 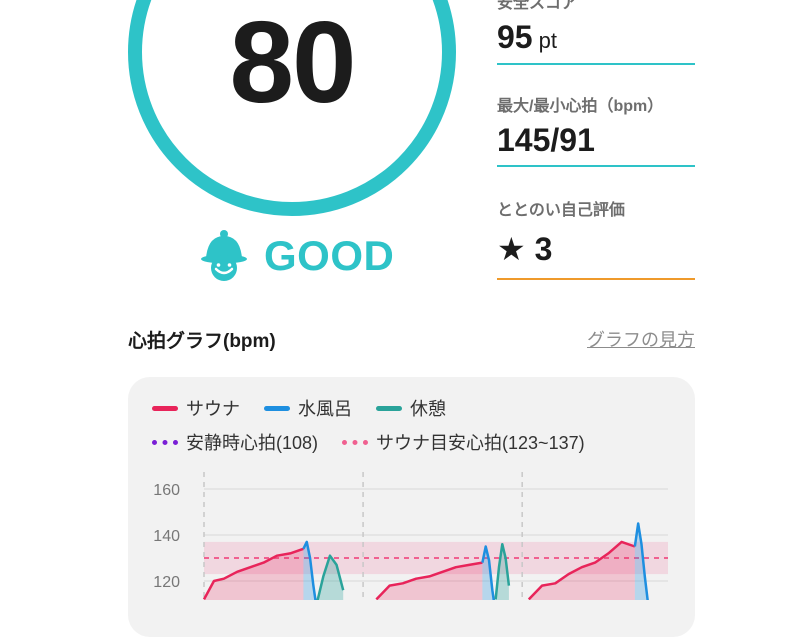 I want to click on heart-rate-chart: 160 140 120, so click(x=410, y=536).